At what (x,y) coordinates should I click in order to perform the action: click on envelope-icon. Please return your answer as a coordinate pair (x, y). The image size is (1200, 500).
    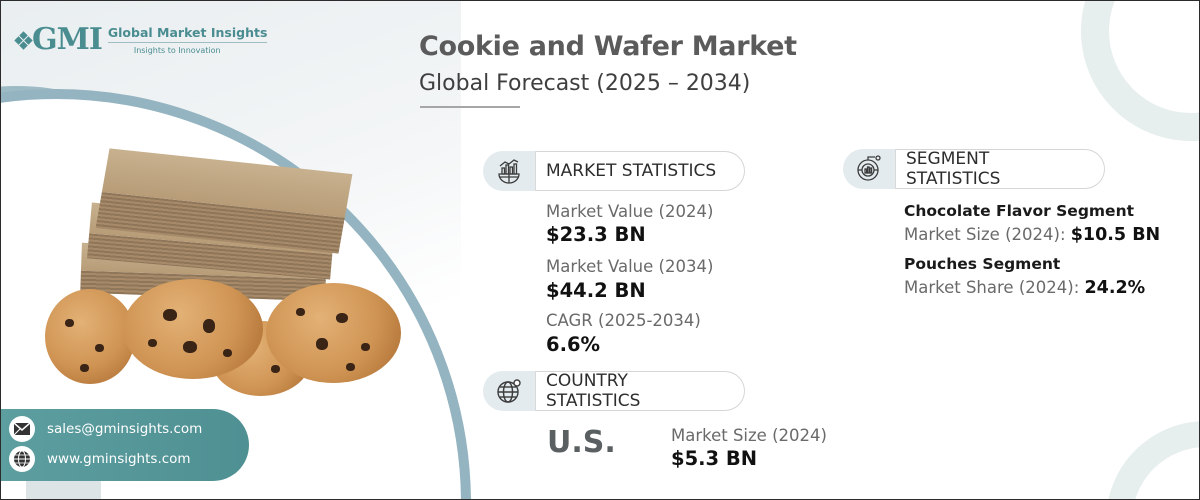
    Looking at the image, I should click on (22, 429).